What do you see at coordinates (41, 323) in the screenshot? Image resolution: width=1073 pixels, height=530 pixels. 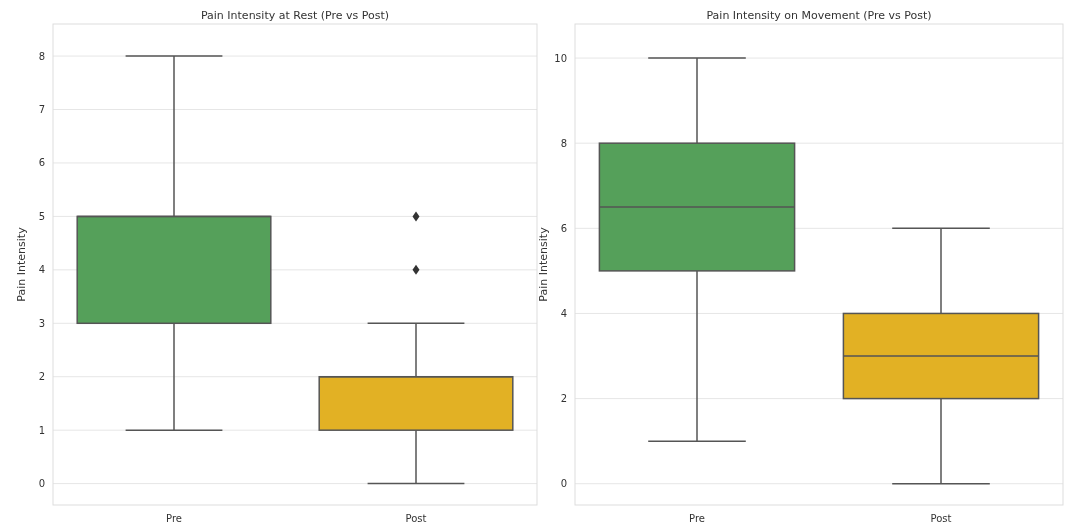 I see `y-tick-label: 3` at bounding box center [41, 323].